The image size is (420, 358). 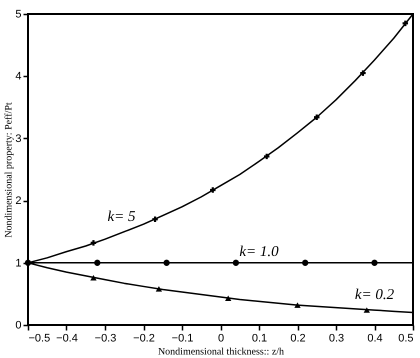 I want to click on series-label: k= 5, so click(x=121, y=217).